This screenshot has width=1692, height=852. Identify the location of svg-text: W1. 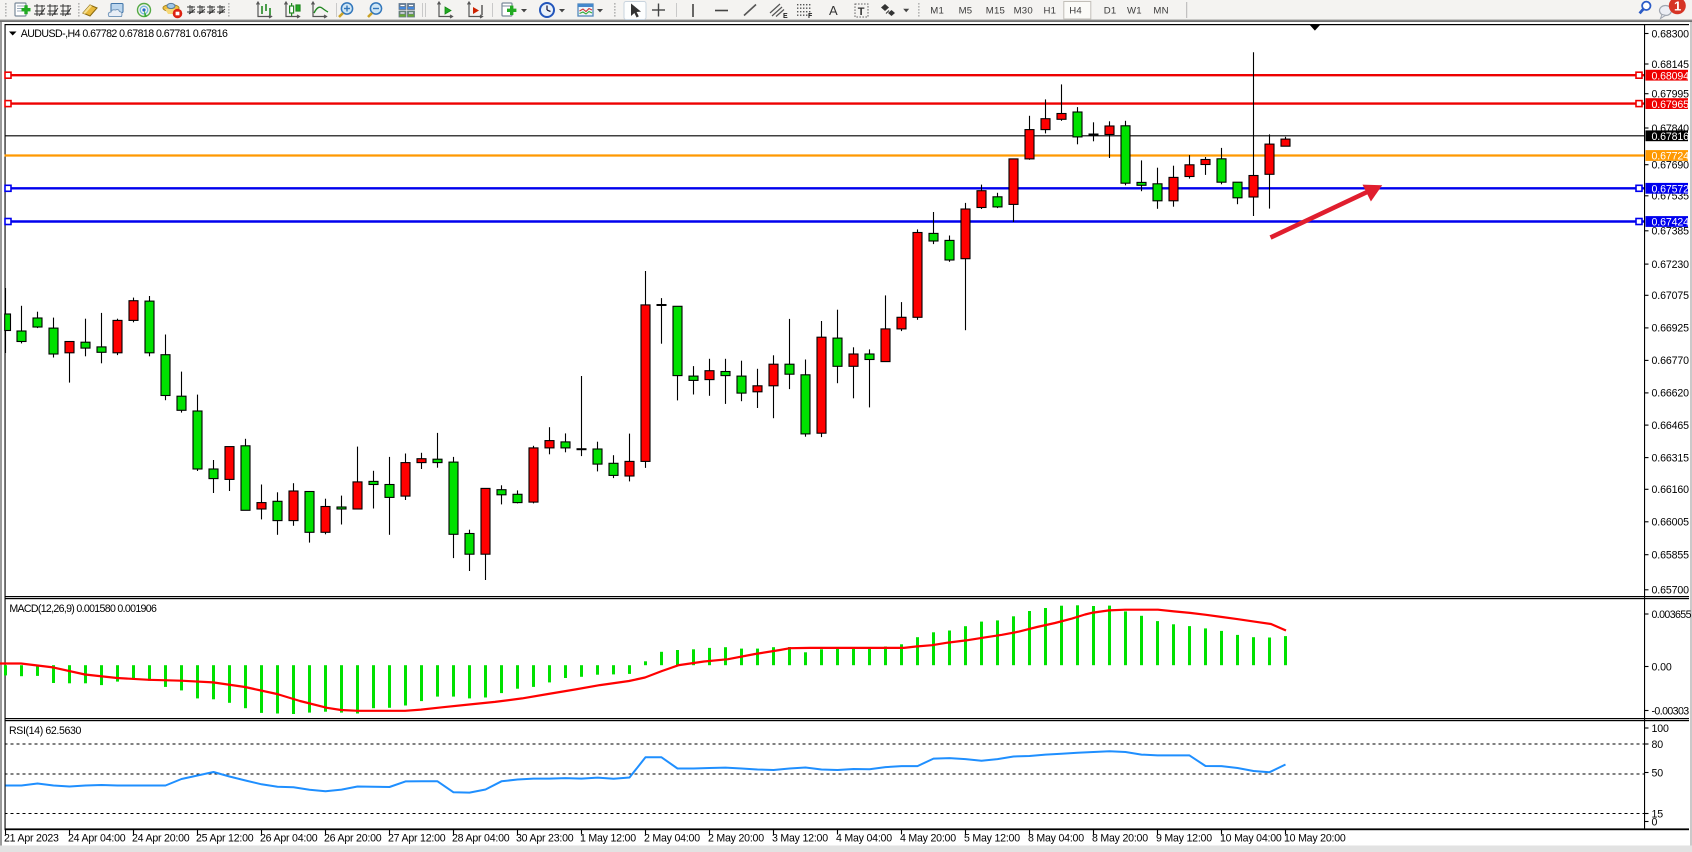
(1134, 10).